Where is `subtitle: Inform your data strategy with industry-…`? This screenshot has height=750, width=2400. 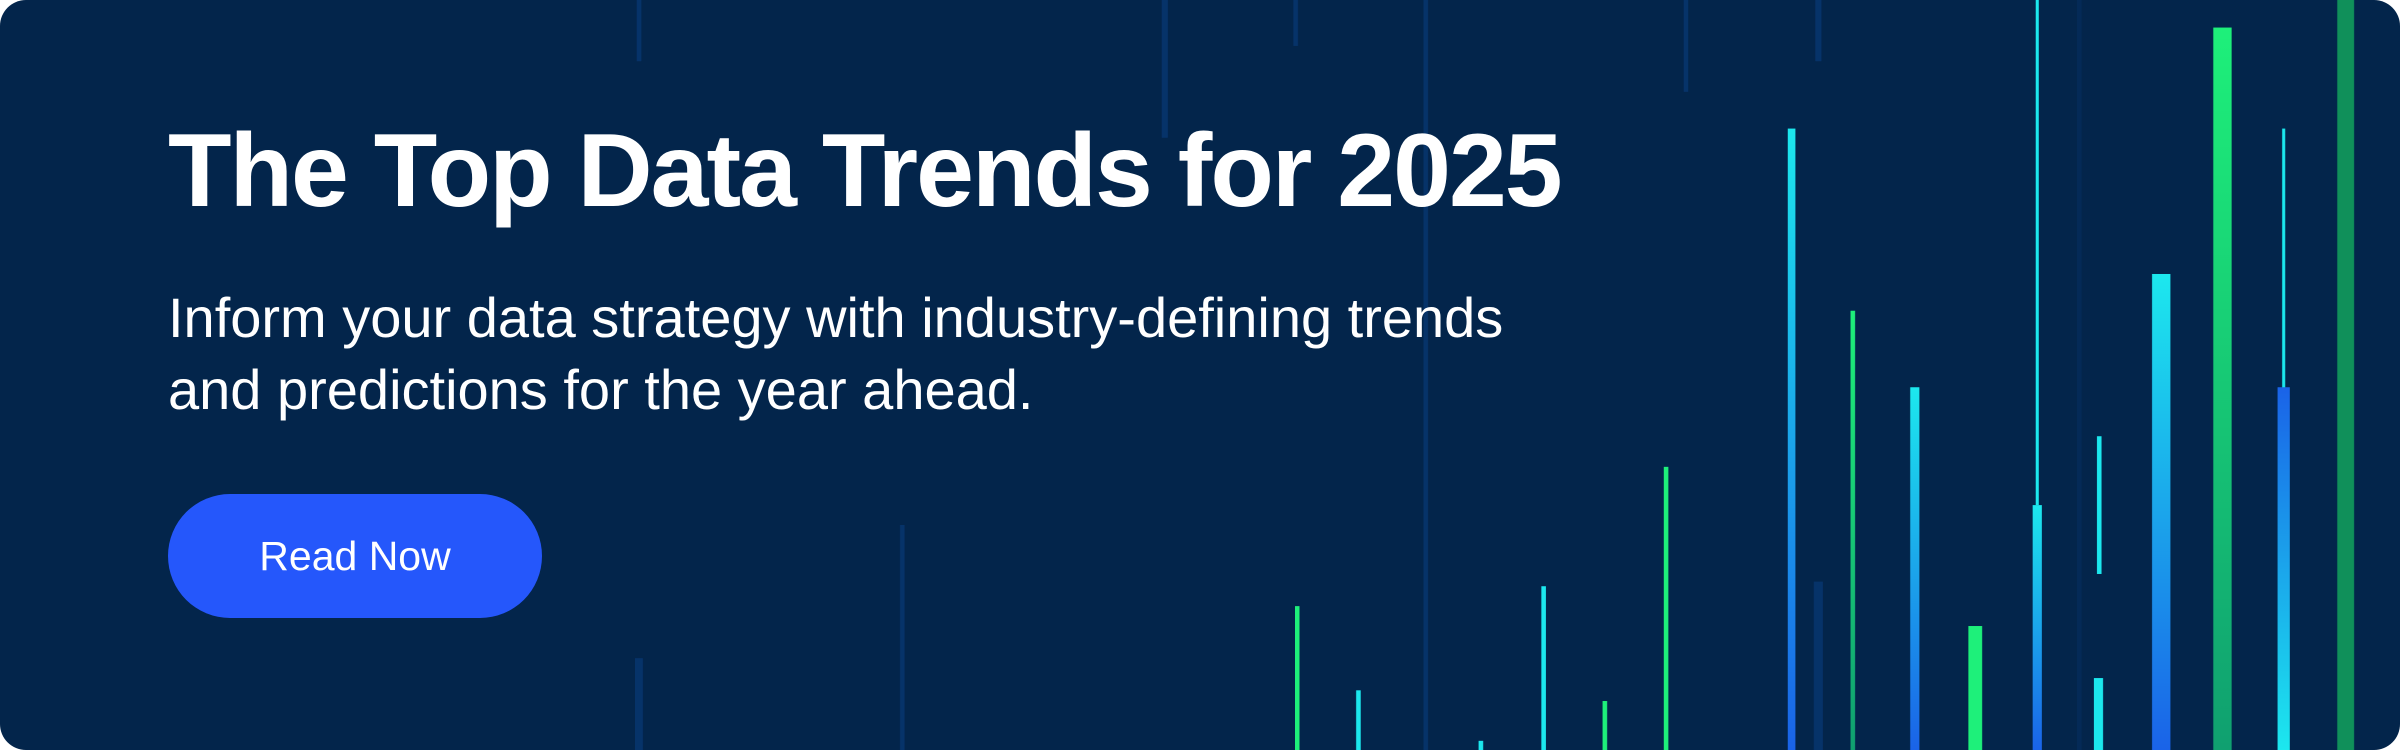
subtitle: Inform your data strategy with industry-… is located at coordinates (835, 354).